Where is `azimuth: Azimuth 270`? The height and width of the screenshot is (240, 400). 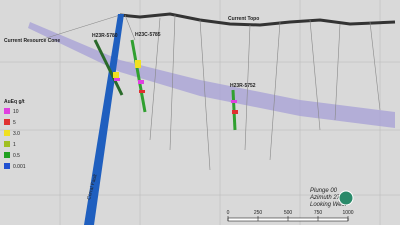 azimuth: Azimuth 270 is located at coordinates (326, 198).